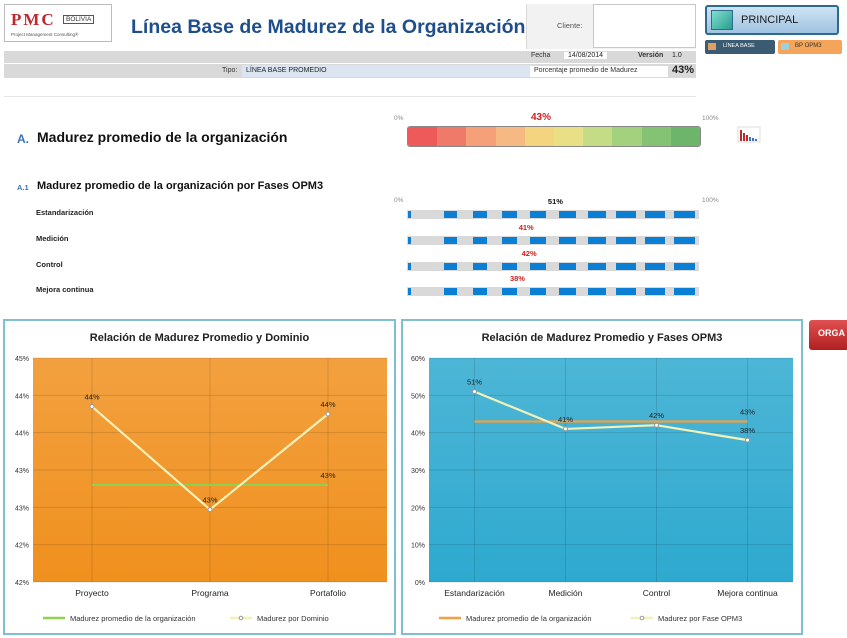 The image size is (847, 638). What do you see at coordinates (45, 34) in the screenshot?
I see `logo-subtitle: Project Management Consulting®` at bounding box center [45, 34].